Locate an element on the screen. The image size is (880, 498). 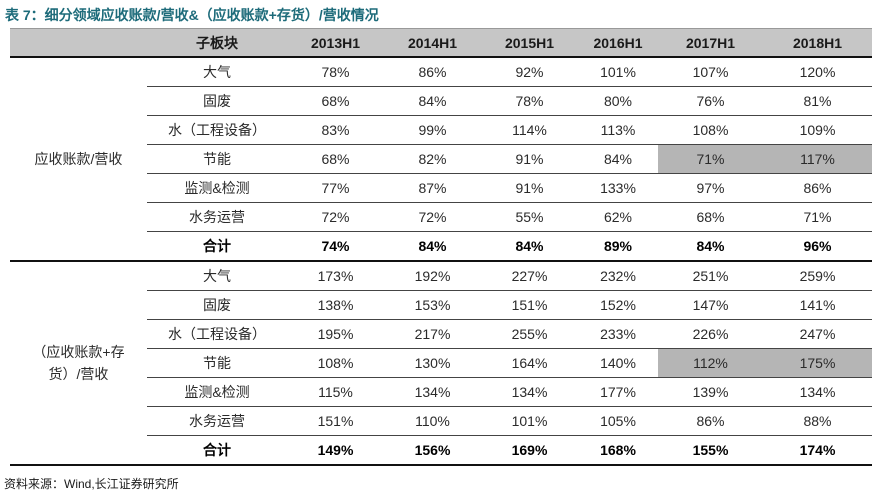
value-cell: 114% is located at coordinates (529, 130).